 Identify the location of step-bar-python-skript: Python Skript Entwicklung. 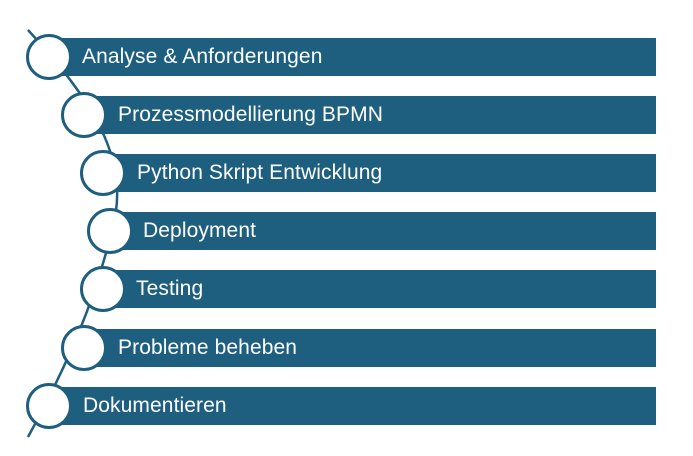
(381, 173).